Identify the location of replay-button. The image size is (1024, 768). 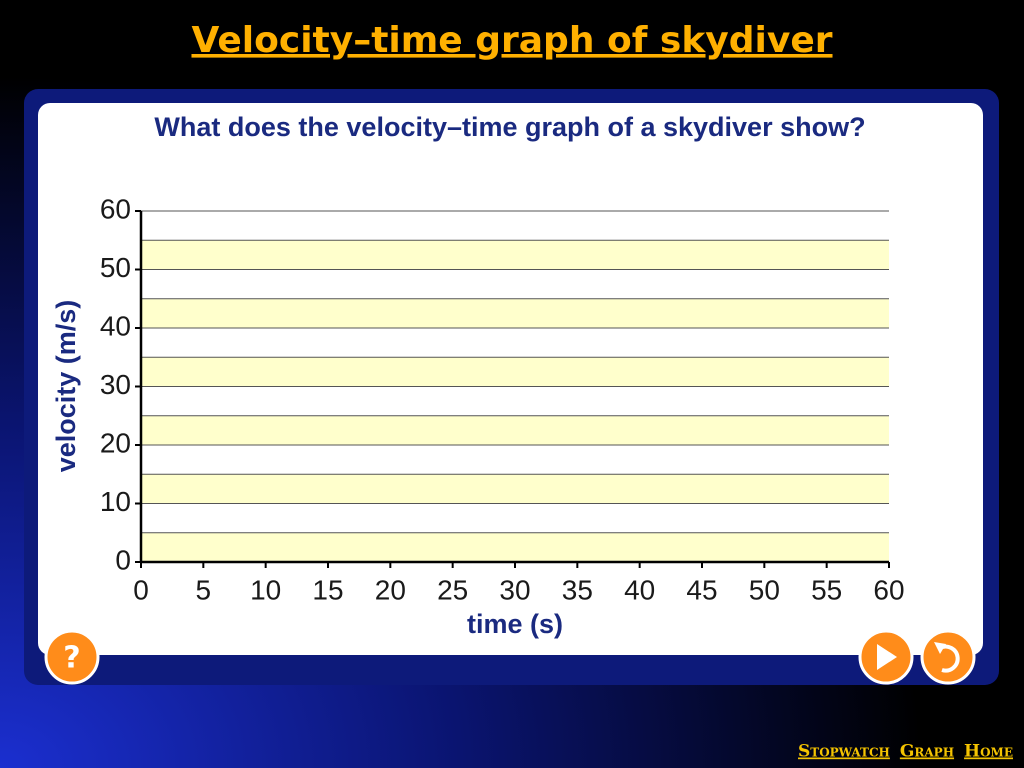
(948, 657).